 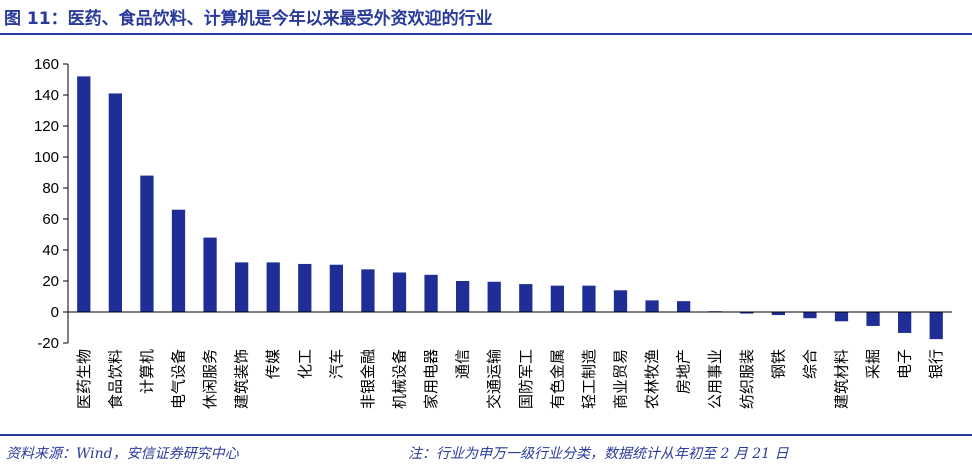 What do you see at coordinates (179, 379) in the screenshot?
I see `x-category-label: 电气设备` at bounding box center [179, 379].